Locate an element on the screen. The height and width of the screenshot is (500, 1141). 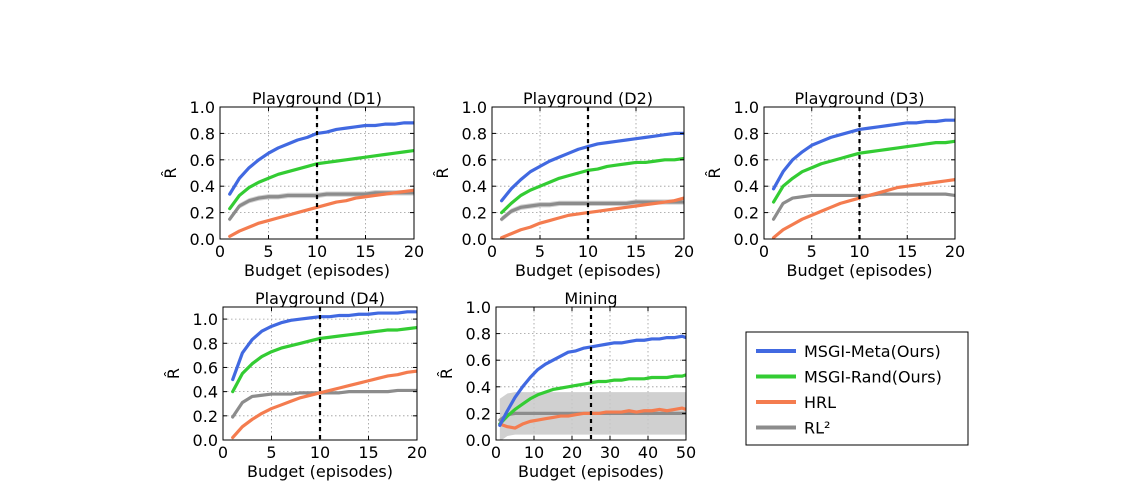
legend-label-msgi_rand: MSGI-Rand(Ours) is located at coordinates (873, 377).